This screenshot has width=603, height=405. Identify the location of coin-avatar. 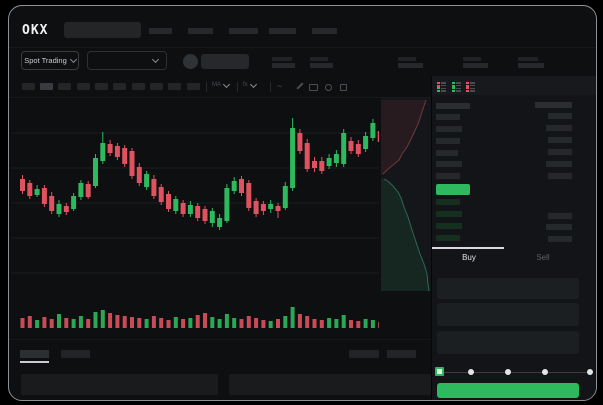
(190, 61).